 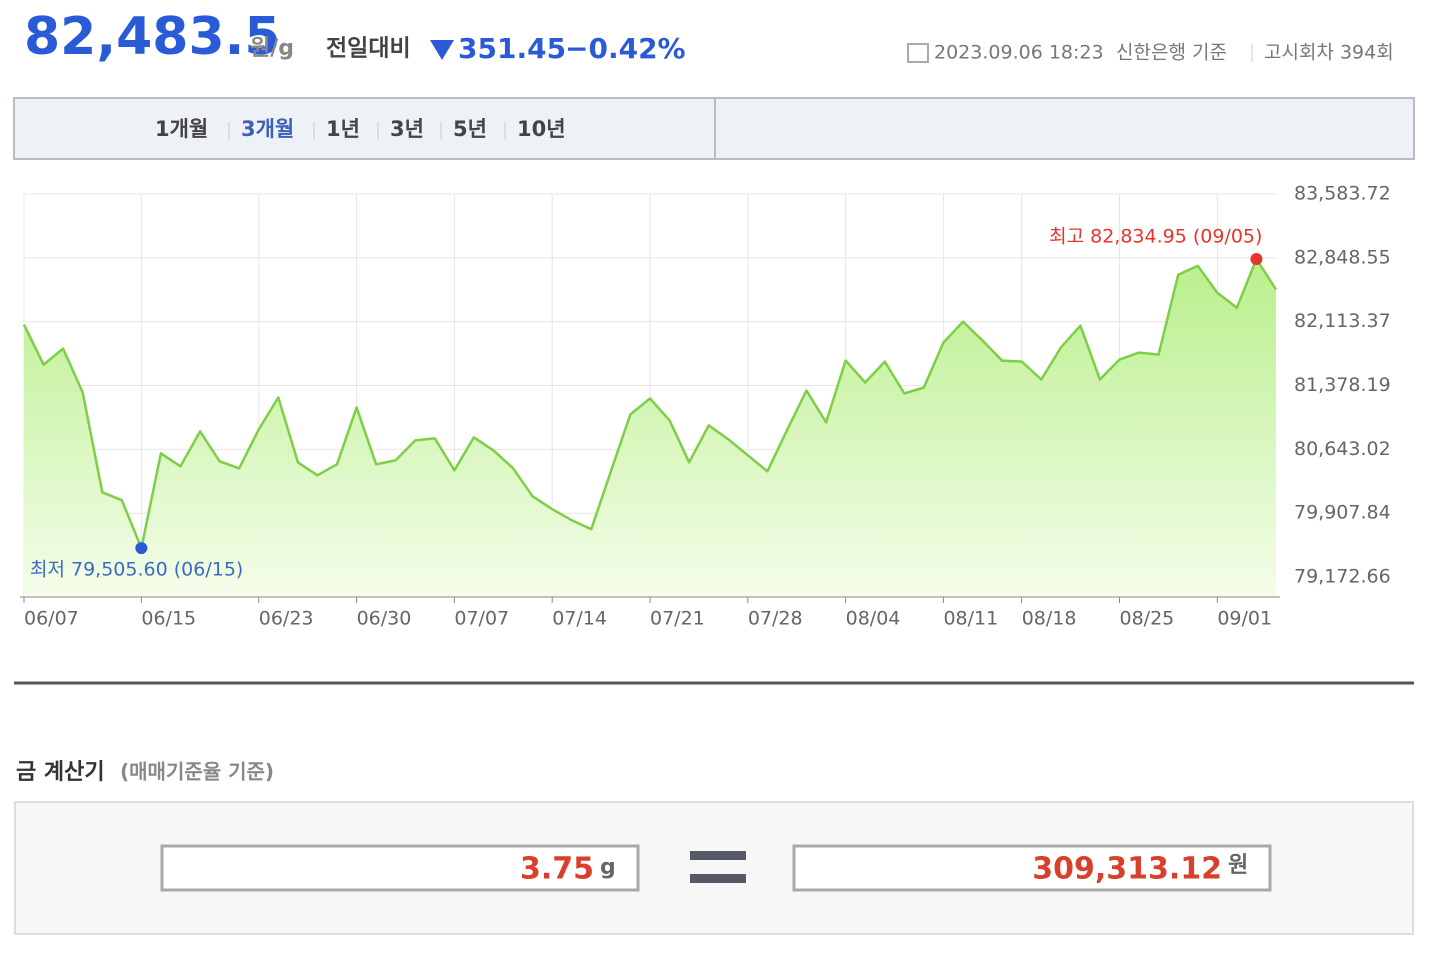 What do you see at coordinates (1329, 53) in the screenshot?
I see `round: 고시회차 394회` at bounding box center [1329, 53].